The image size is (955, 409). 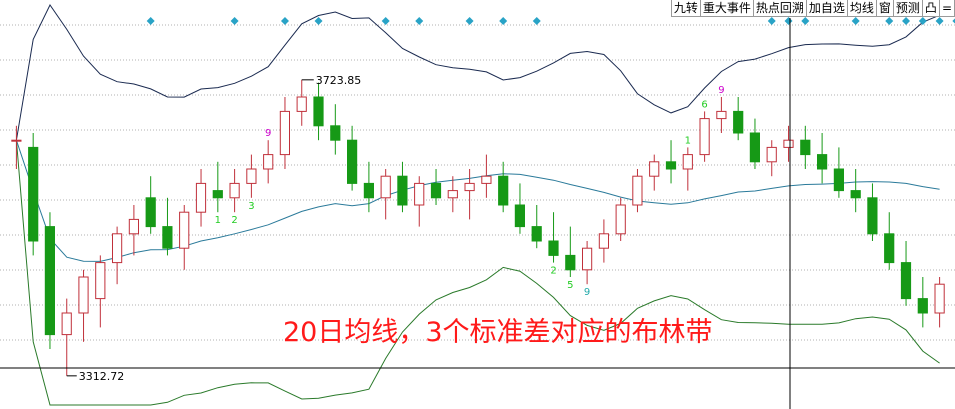 I want to click on toolbar-button-4: 均线, so click(x=861, y=8).